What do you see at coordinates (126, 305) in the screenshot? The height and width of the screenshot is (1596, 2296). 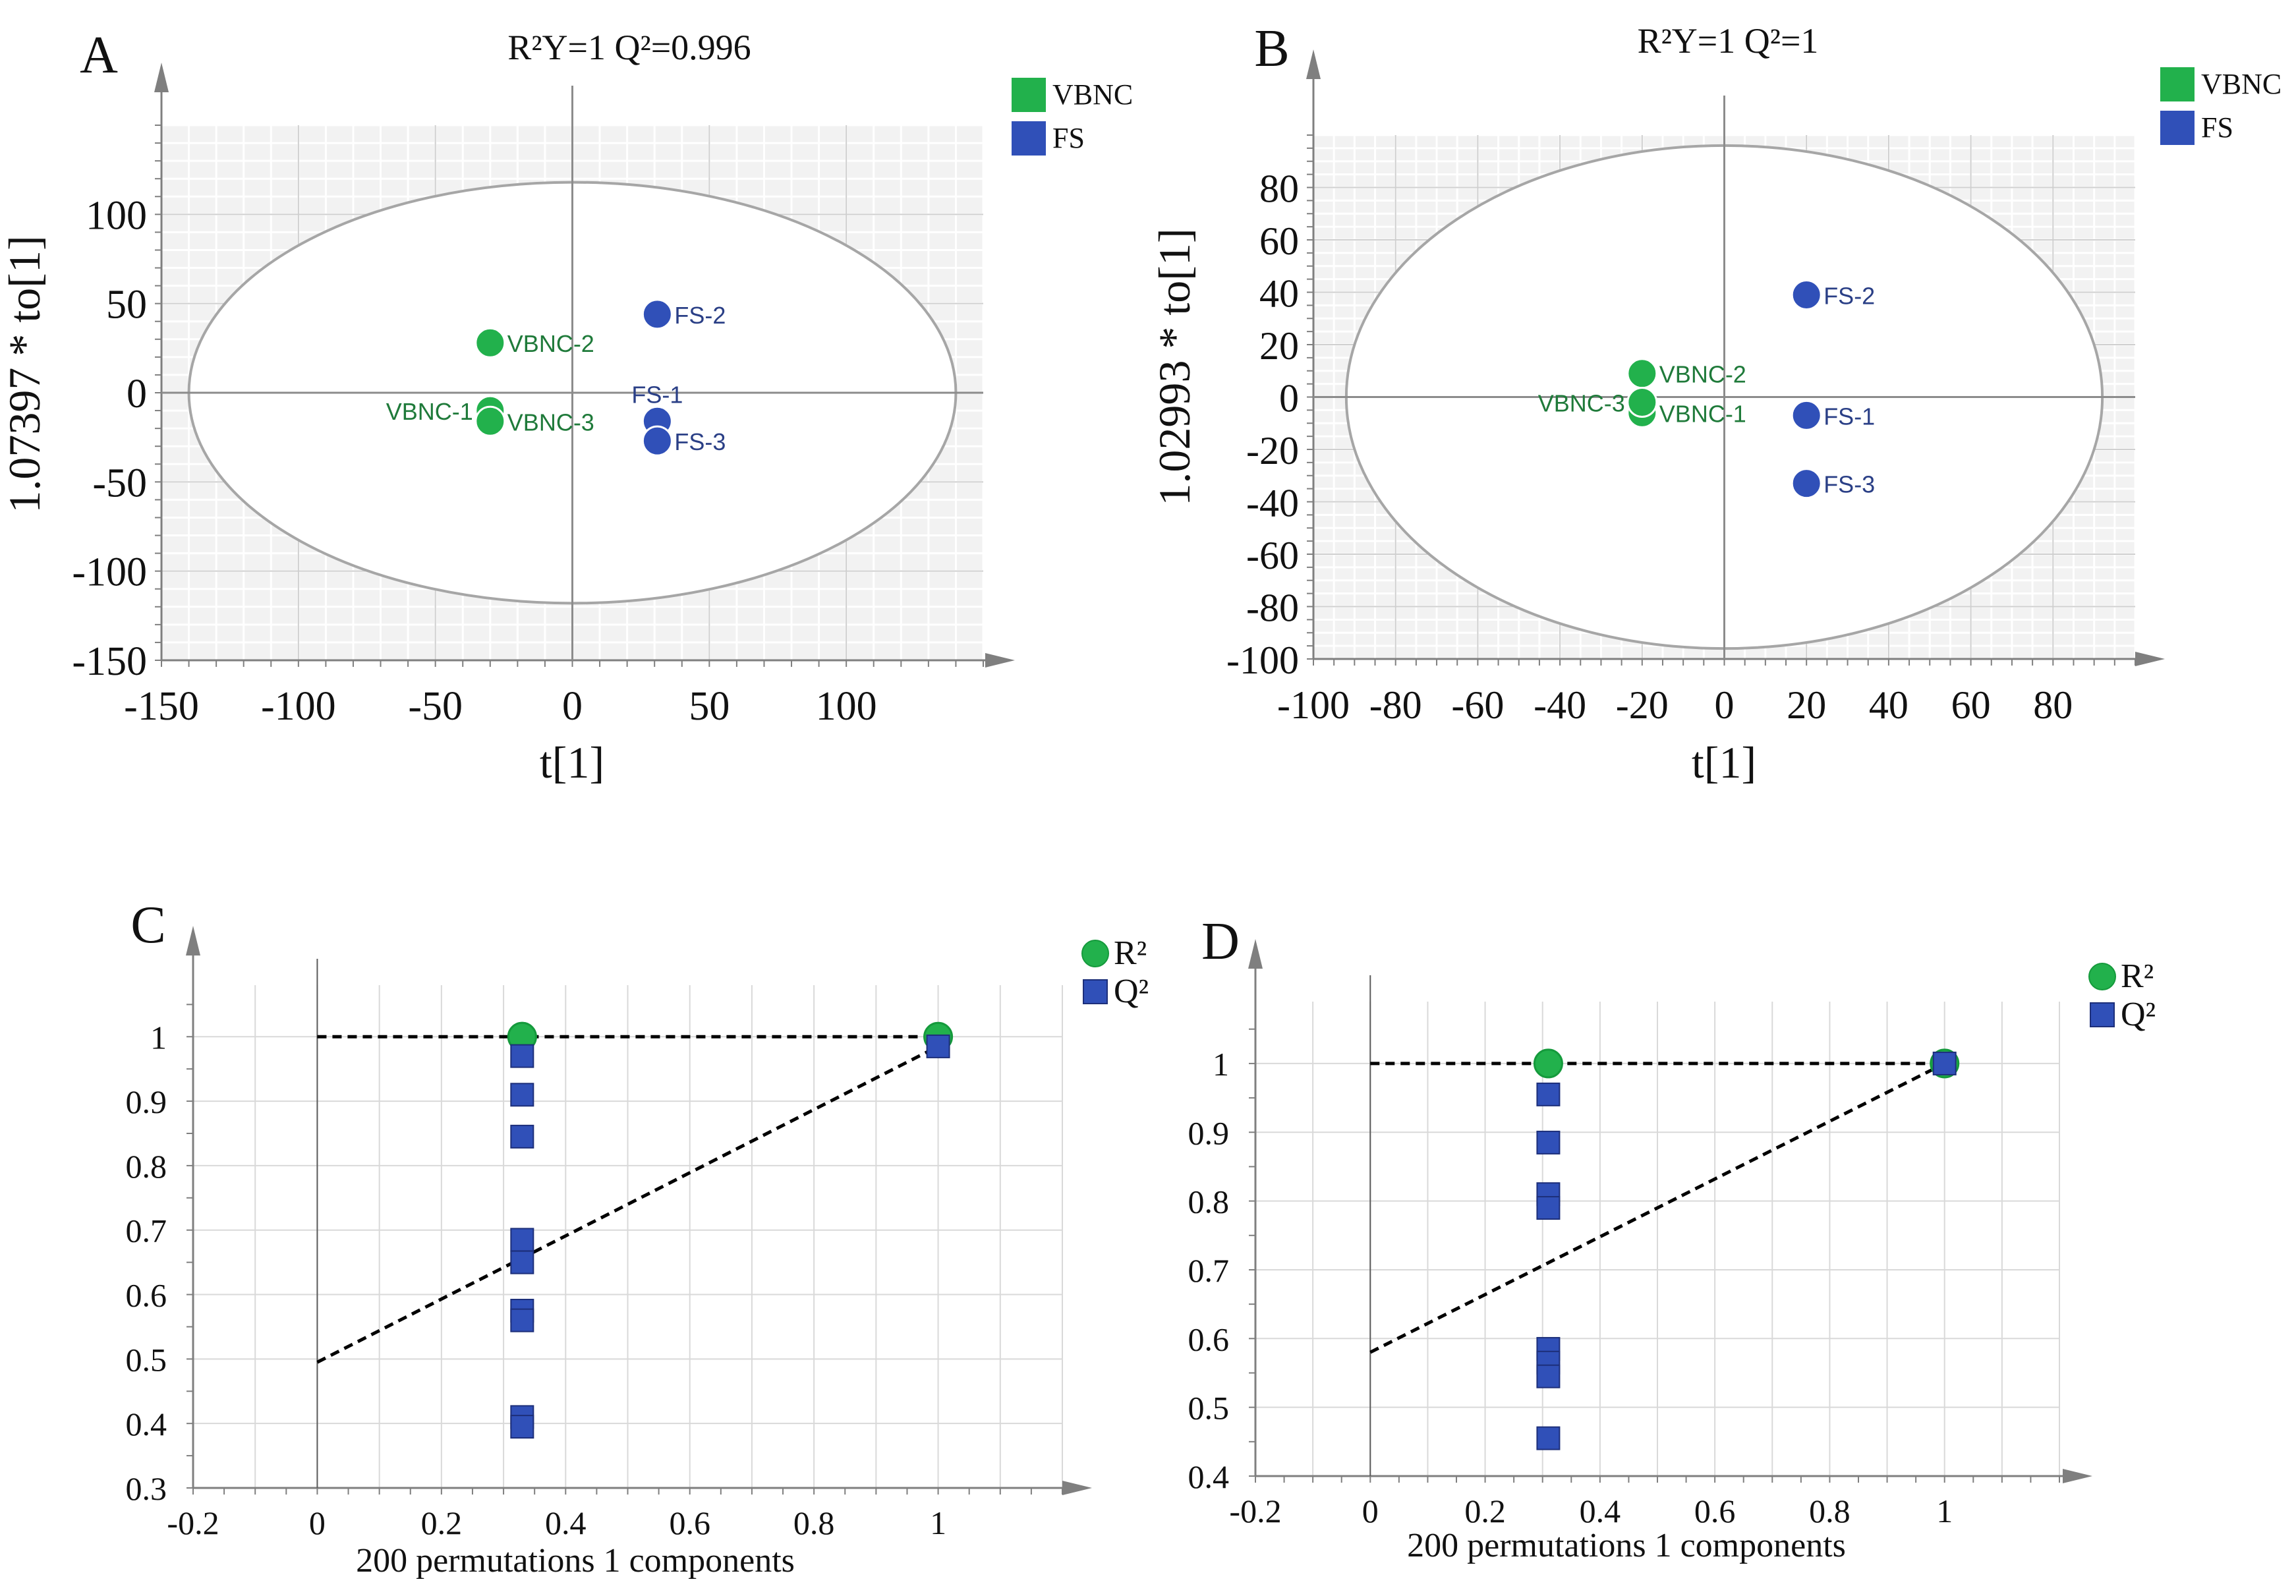 I see `y-tick-label: 50` at bounding box center [126, 305].